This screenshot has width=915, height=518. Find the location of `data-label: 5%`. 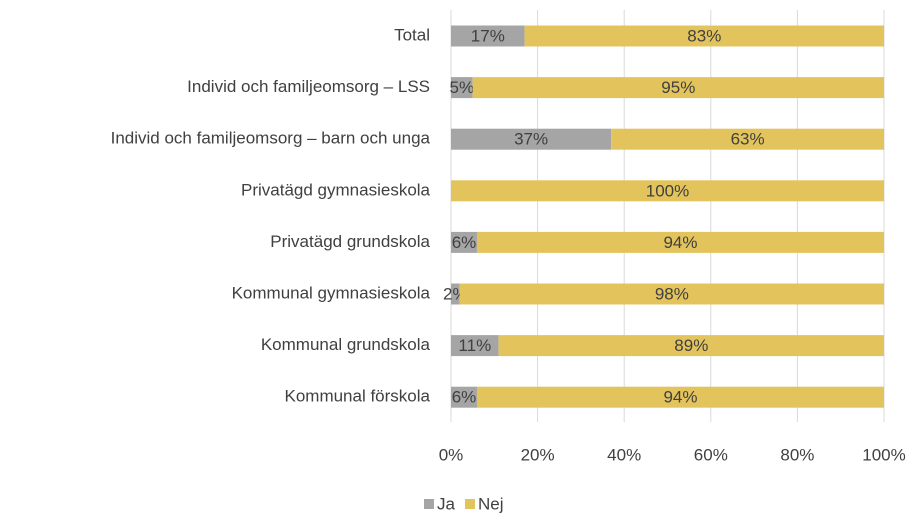

data-label: 5% is located at coordinates (462, 87).